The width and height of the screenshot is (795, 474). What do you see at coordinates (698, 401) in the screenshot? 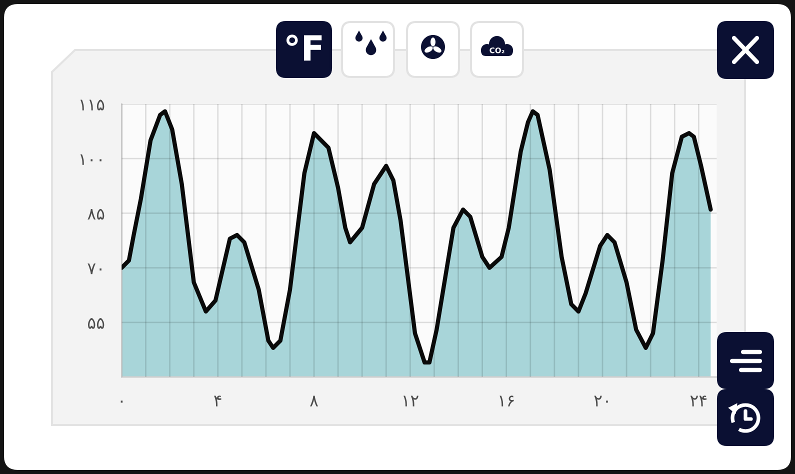
I see `x-tick-label: ۲۴` at bounding box center [698, 401].